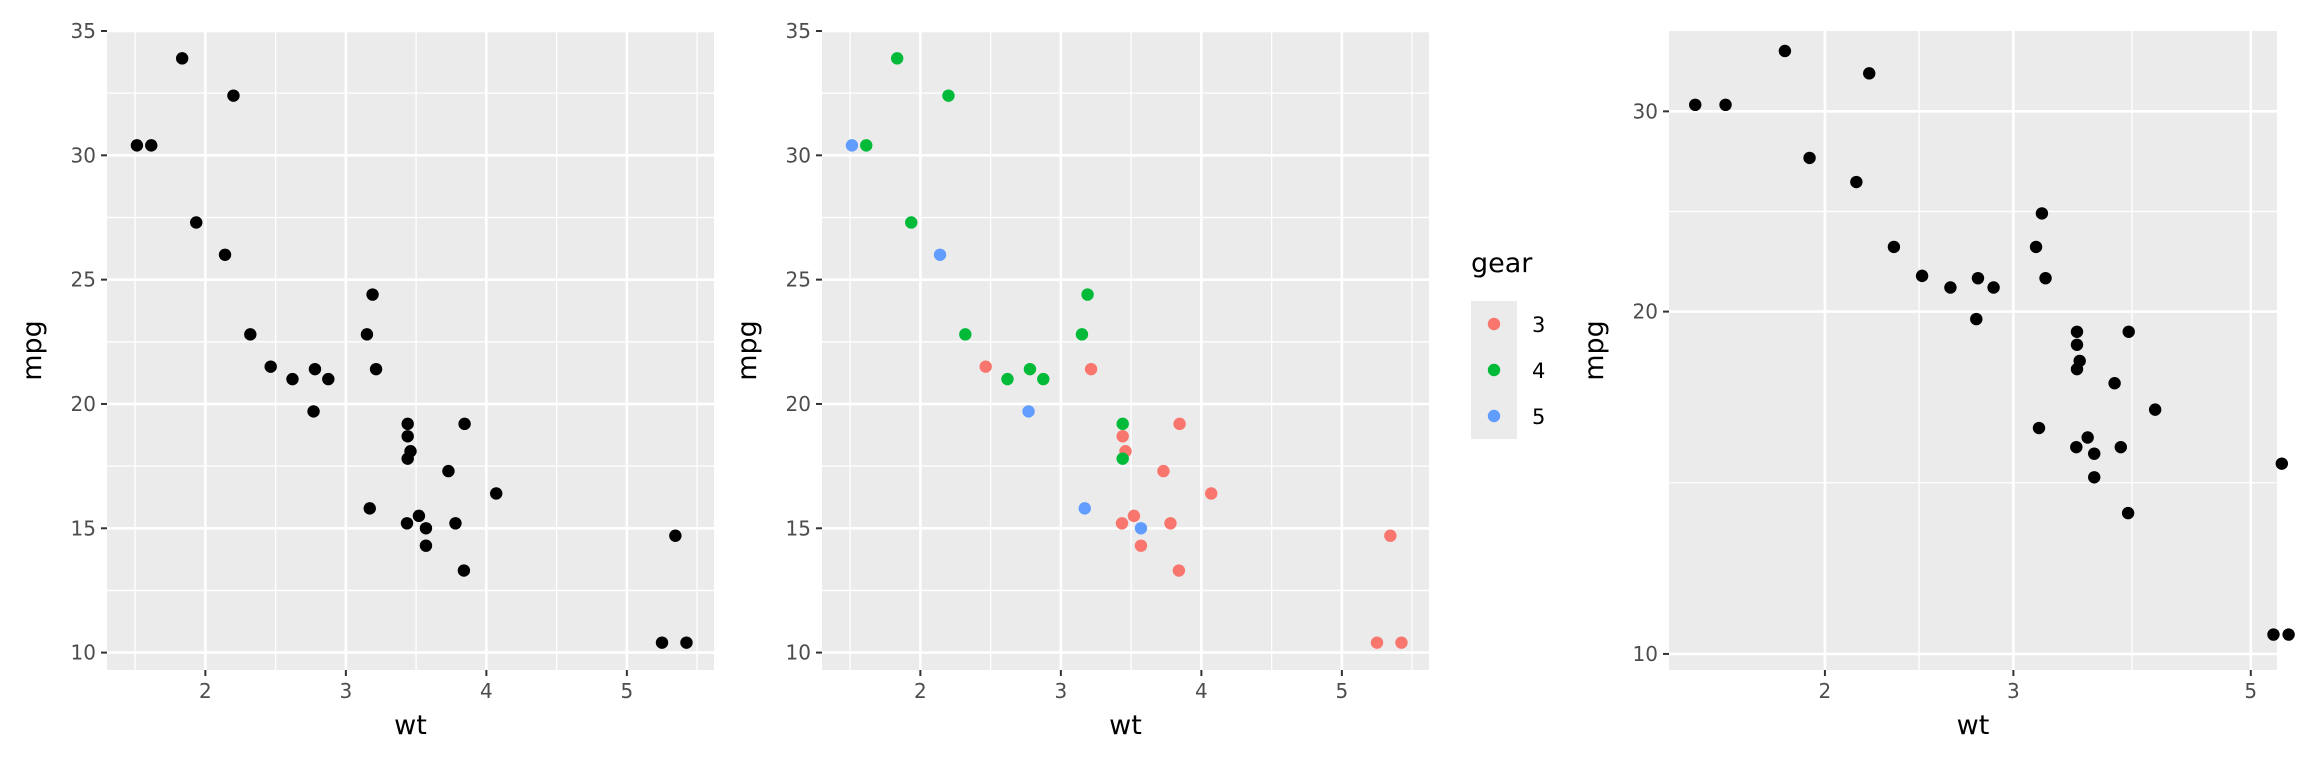 Image resolution: width=2304 pixels, height=768 pixels. I want to click on y-tick-label: 25, so click(798, 280).